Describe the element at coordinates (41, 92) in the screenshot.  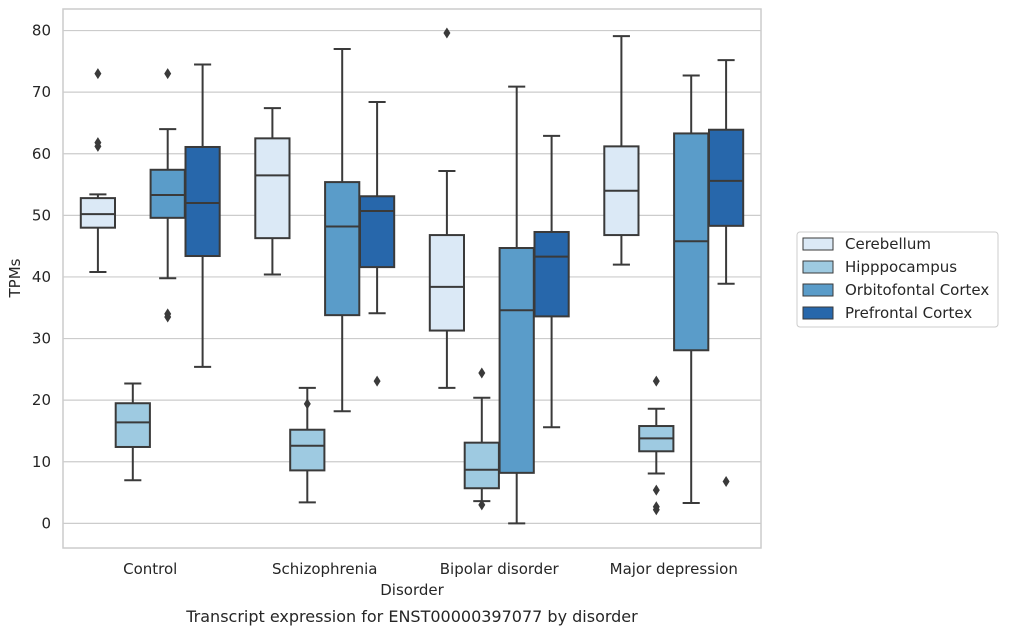
I see `y-tick-label: 70` at that location.